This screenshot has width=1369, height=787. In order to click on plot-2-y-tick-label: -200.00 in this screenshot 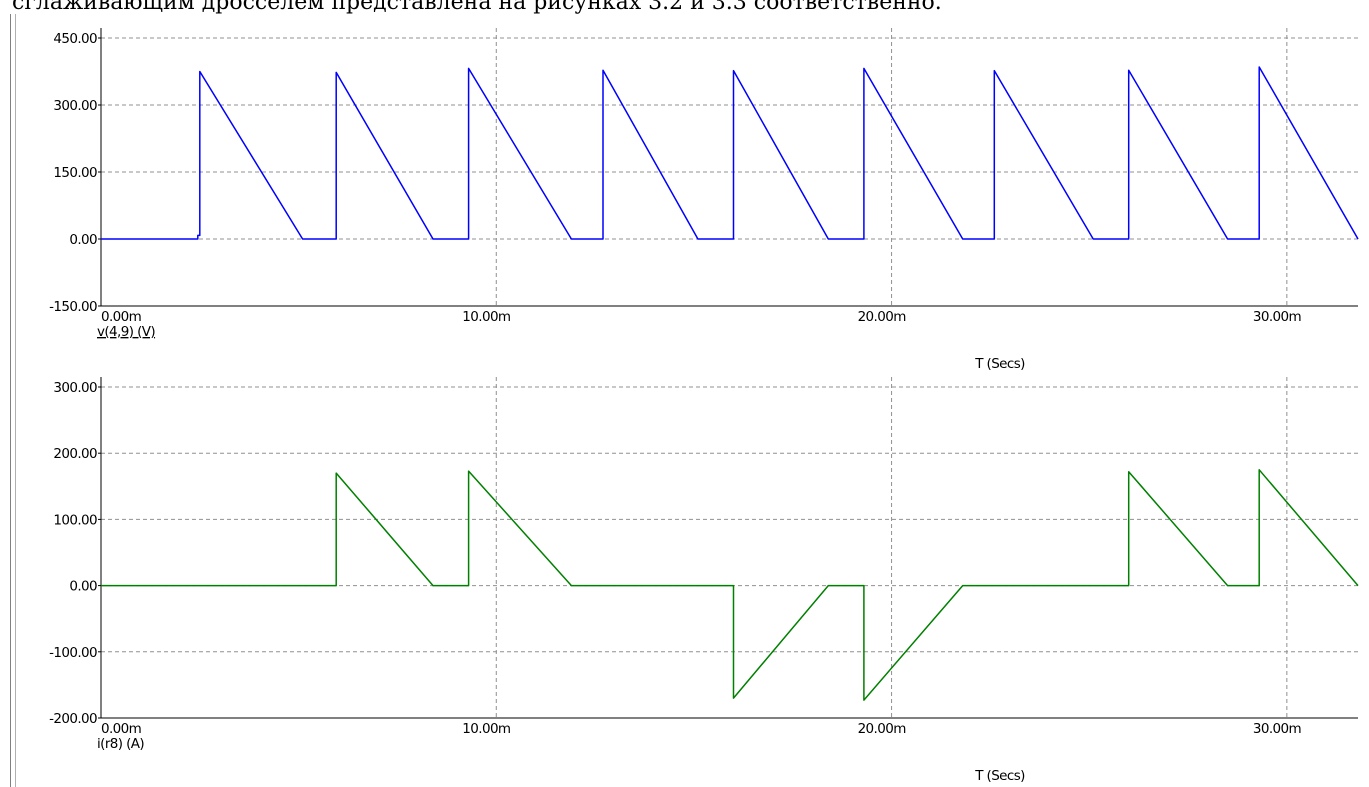, I will do `click(73, 719)`.